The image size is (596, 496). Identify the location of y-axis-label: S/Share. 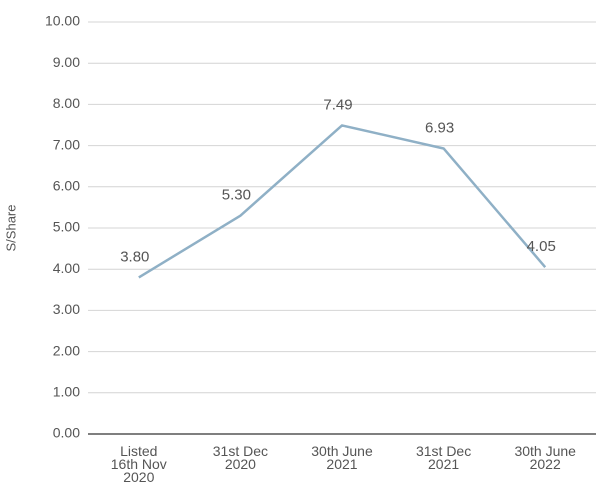
(10, 228).